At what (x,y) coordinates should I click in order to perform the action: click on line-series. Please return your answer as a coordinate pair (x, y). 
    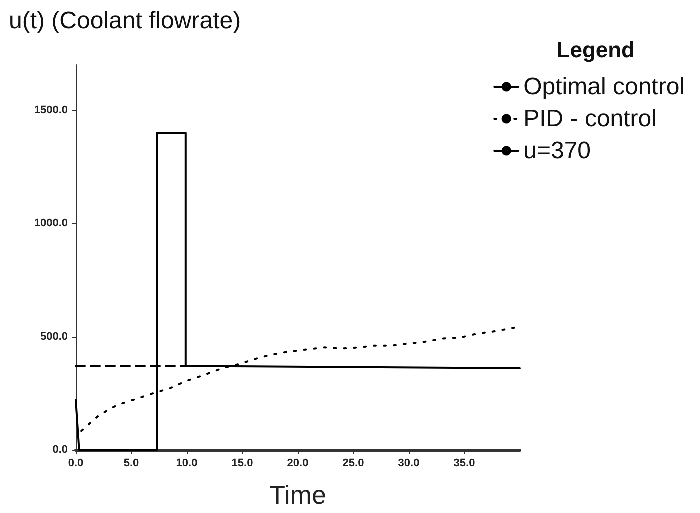
    Looking at the image, I should click on (298, 379).